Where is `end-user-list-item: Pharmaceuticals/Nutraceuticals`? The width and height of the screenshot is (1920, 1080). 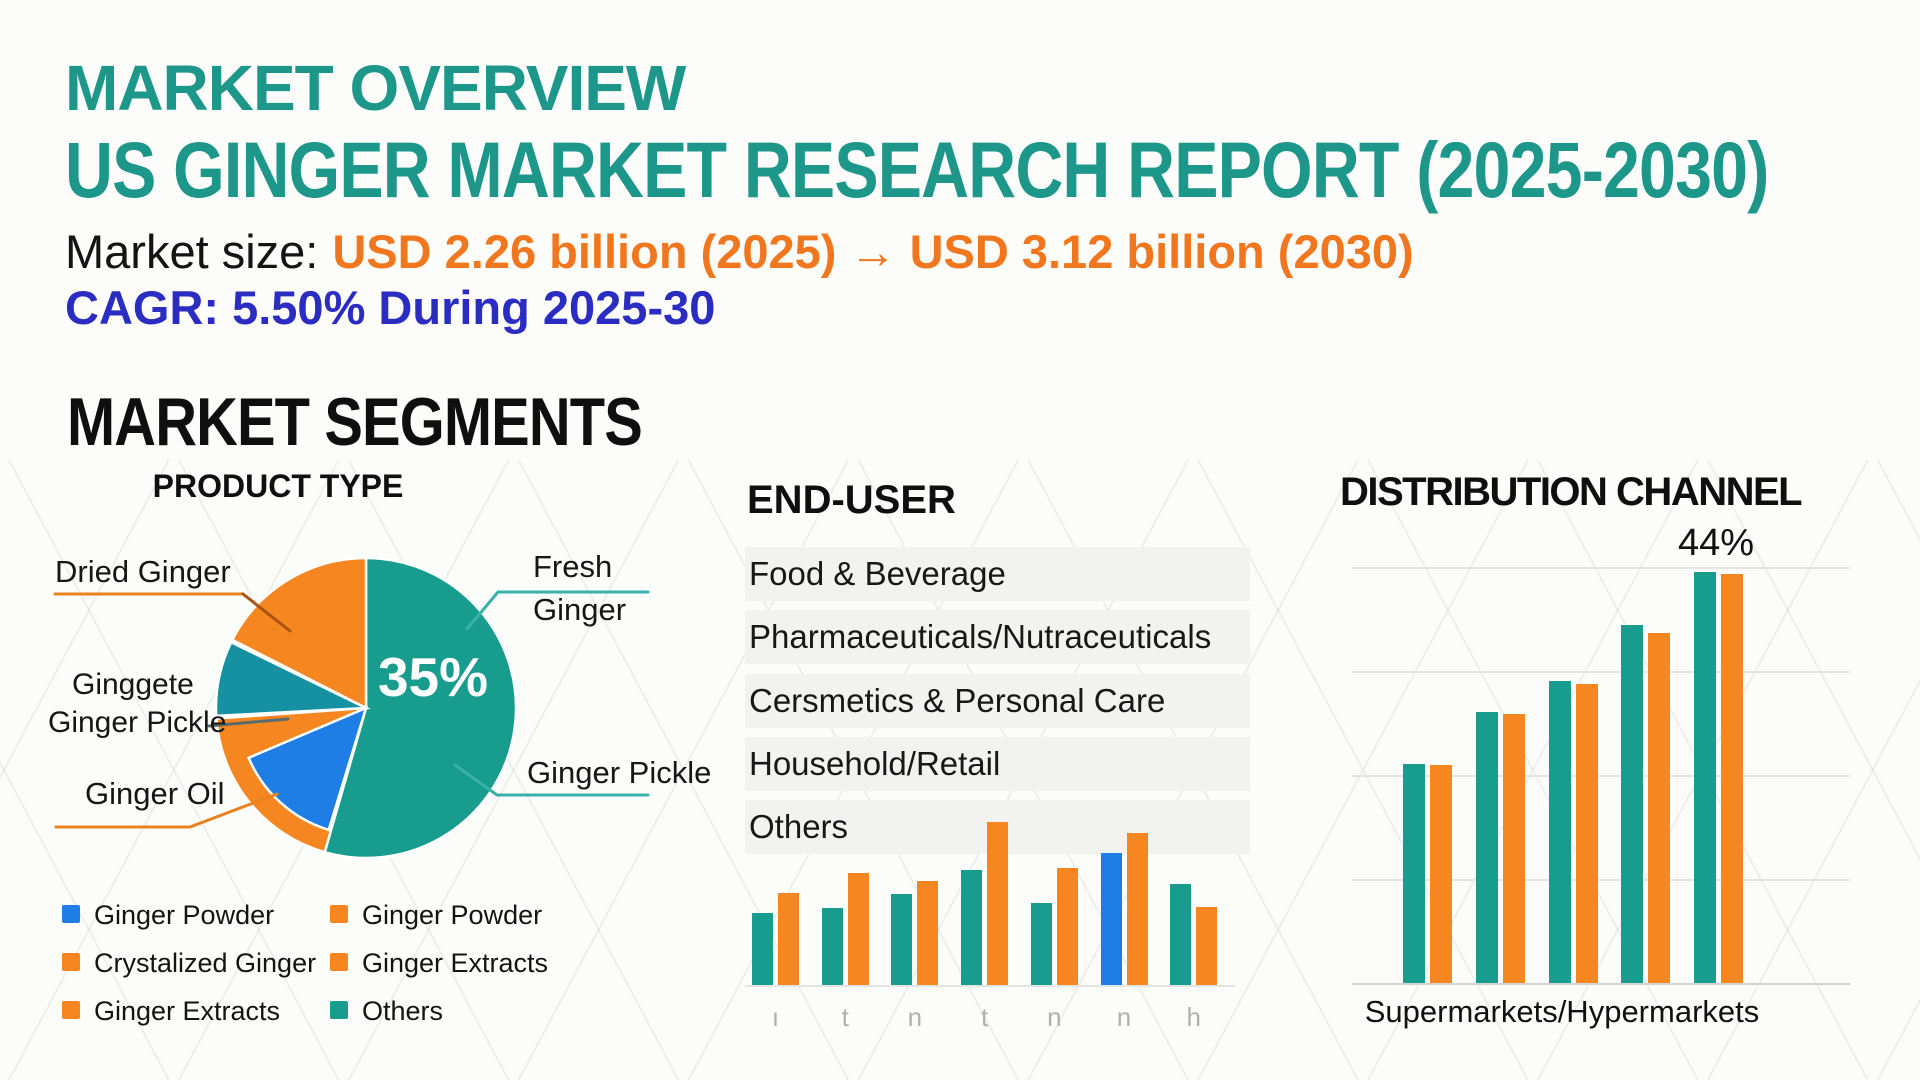
end-user-list-item: Pharmaceuticals/Nutraceuticals is located at coordinates (997, 637).